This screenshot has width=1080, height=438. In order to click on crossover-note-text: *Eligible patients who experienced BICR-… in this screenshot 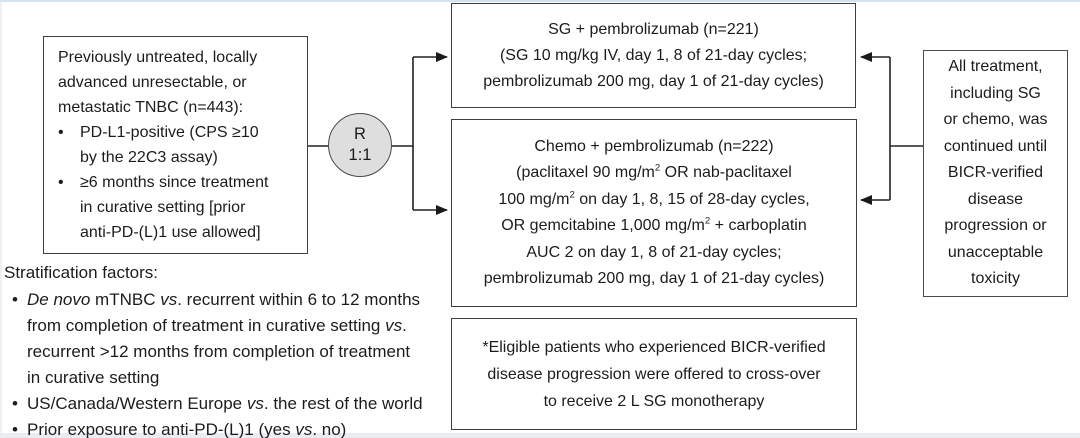, I will do `click(654, 374)`.